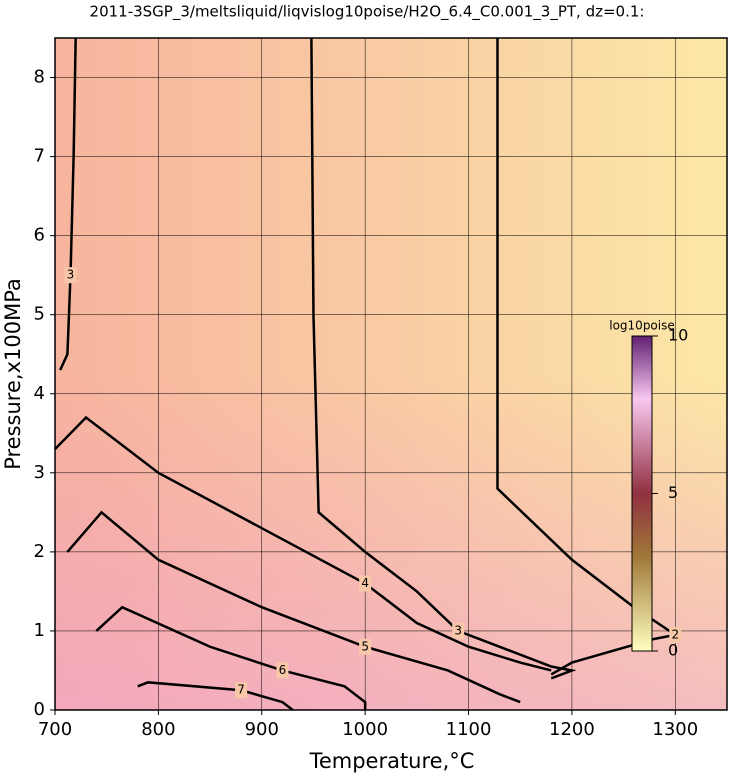  Describe the element at coordinates (572, 729) in the screenshot. I see `x-tick-label: 1200` at that location.